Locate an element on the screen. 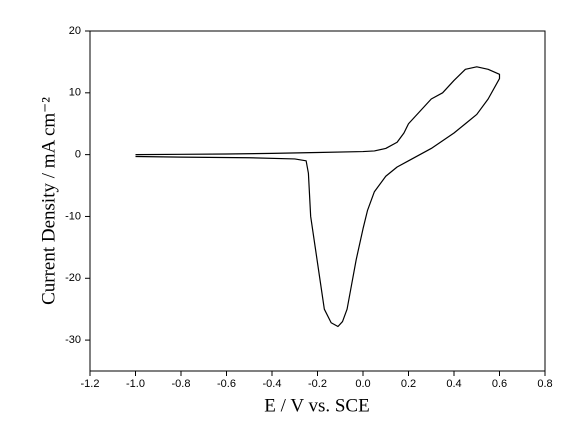 The height and width of the screenshot is (428, 566). x-tick-label: 0.0 is located at coordinates (362, 384).